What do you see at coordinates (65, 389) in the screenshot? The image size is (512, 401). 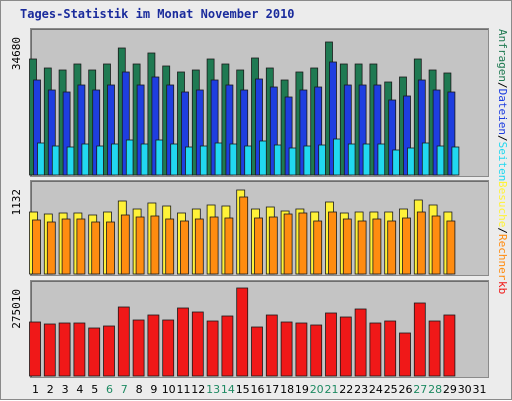 I see `x-tick-label-day-3: 3` at bounding box center [65, 389].